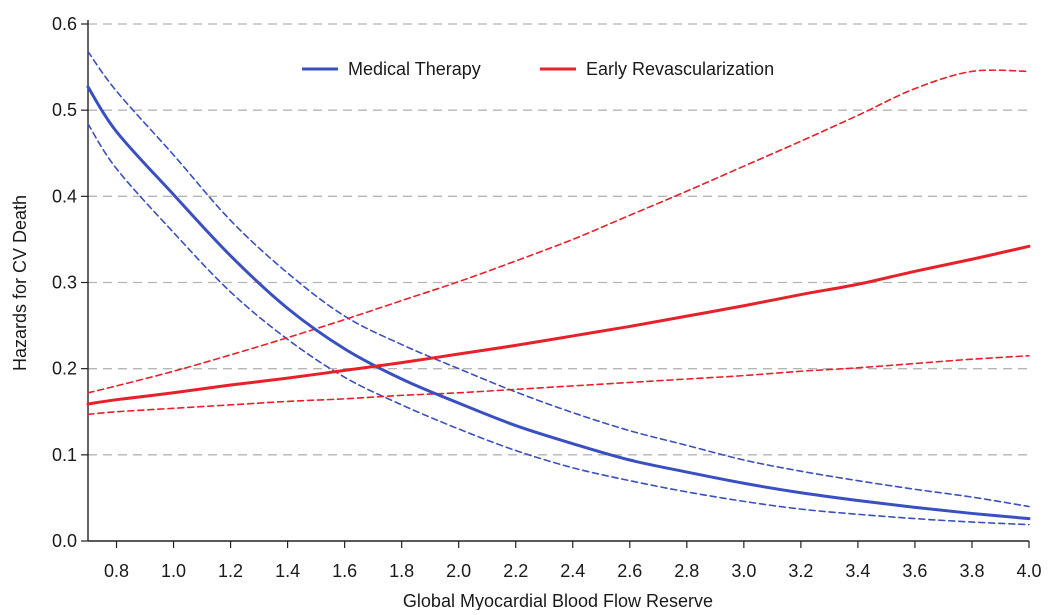 This screenshot has height=615, width=1053. I want to click on x-tick-label: 2.6, so click(629, 571).